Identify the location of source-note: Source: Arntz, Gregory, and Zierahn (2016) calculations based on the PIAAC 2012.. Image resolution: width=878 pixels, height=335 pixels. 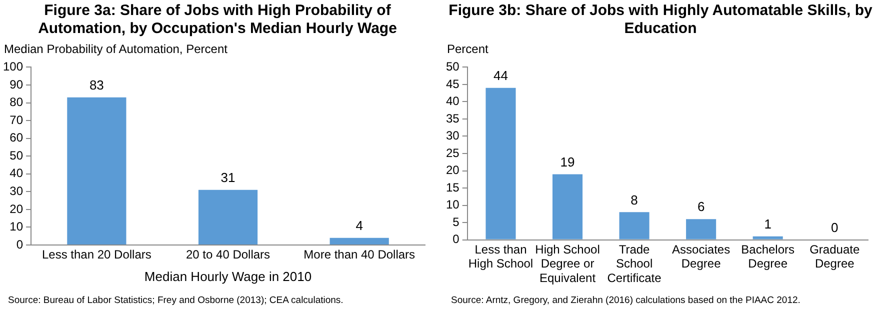
(626, 300).